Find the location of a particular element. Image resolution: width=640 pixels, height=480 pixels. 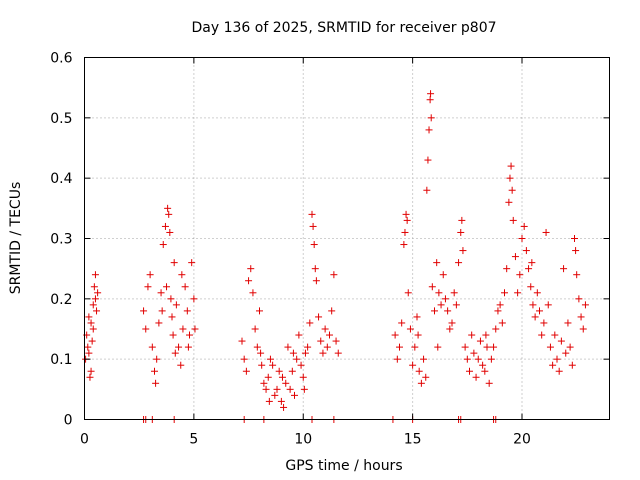

y-tick-label: 0 is located at coordinates (68, 421).